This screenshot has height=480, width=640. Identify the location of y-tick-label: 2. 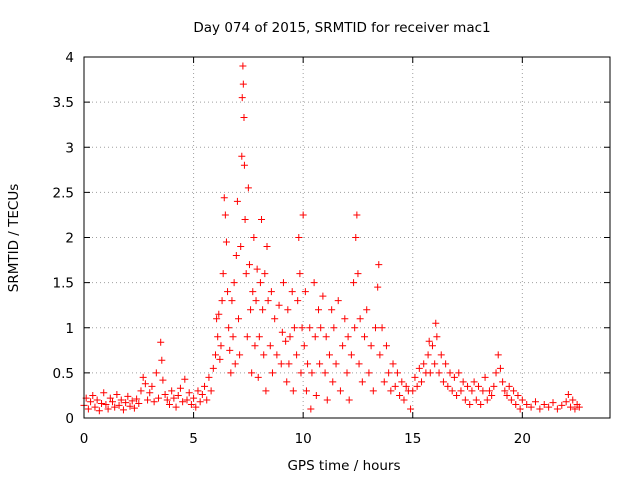
(69, 239).